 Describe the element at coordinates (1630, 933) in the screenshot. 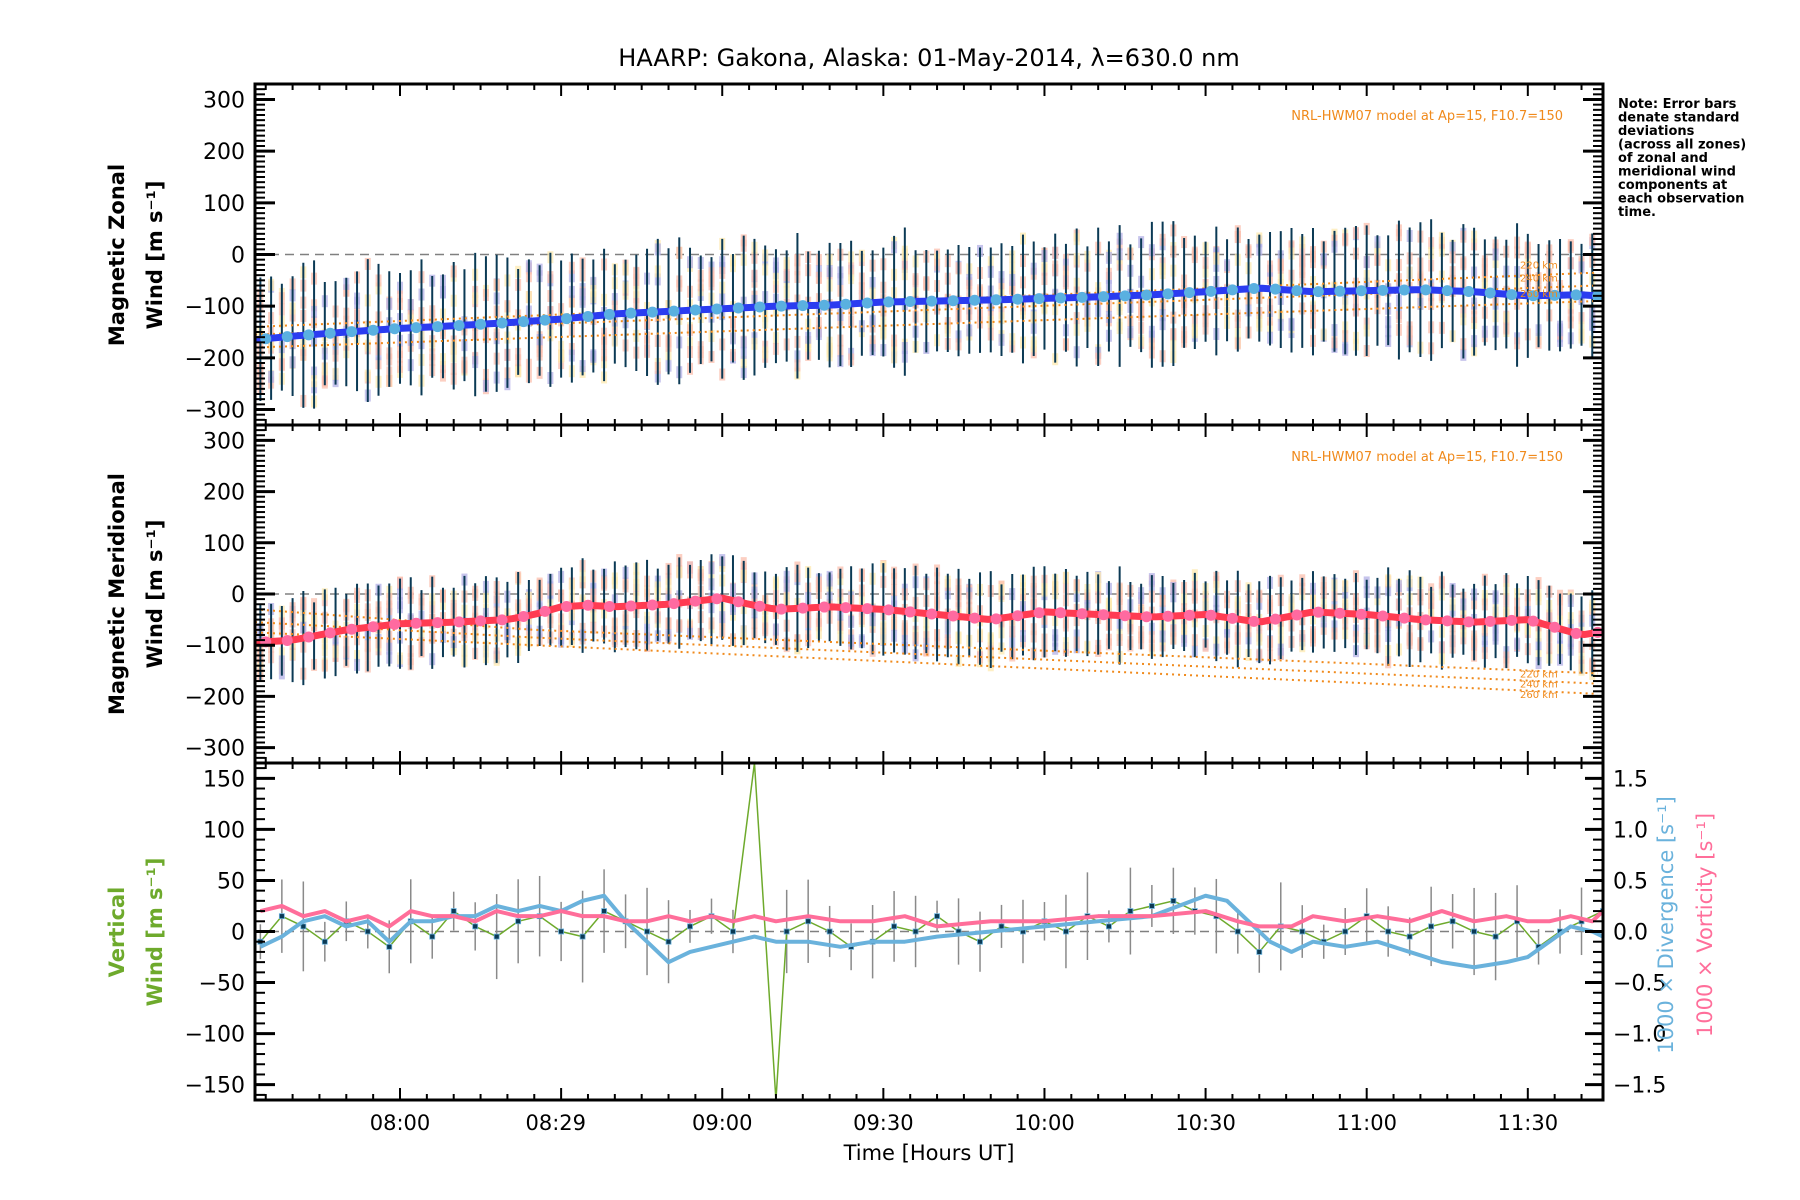

I see `y2-tick-label: 0.0` at that location.